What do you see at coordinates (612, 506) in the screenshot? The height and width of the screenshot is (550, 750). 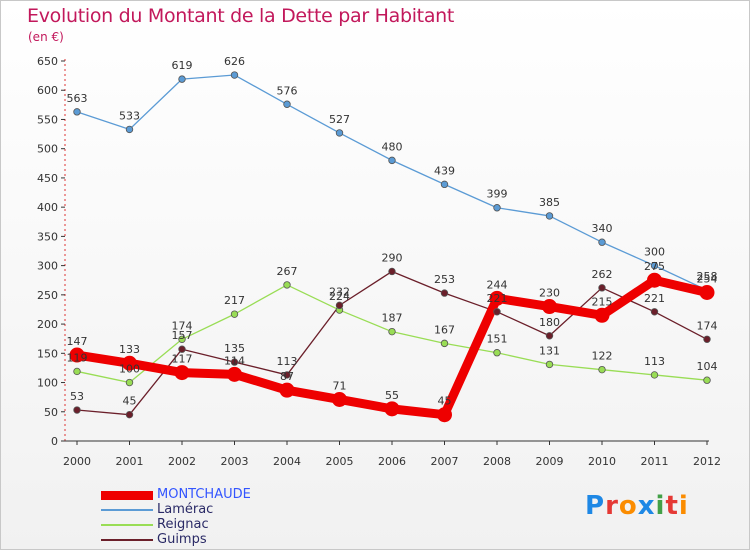 I see `logo-letter: r` at bounding box center [612, 506].